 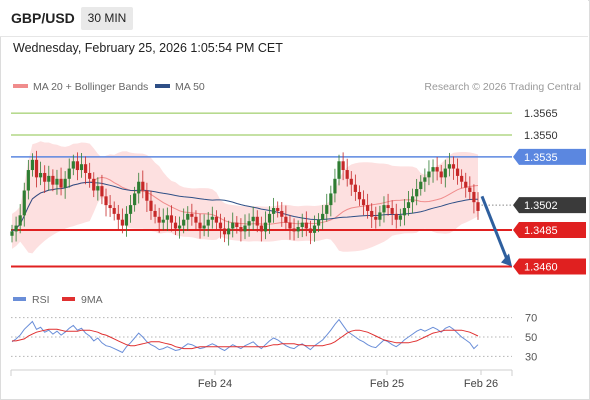 What do you see at coordinates (162, 86) in the screenshot?
I see `ma50-legend-swatch` at bounding box center [162, 86].